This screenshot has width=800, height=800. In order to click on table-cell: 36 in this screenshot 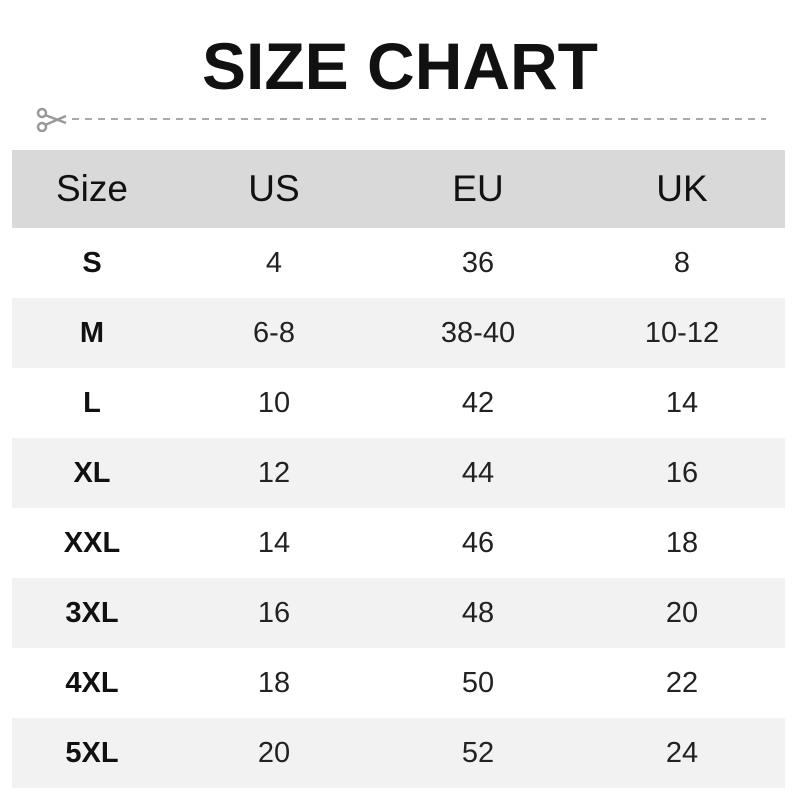, I will do `click(478, 262)`.